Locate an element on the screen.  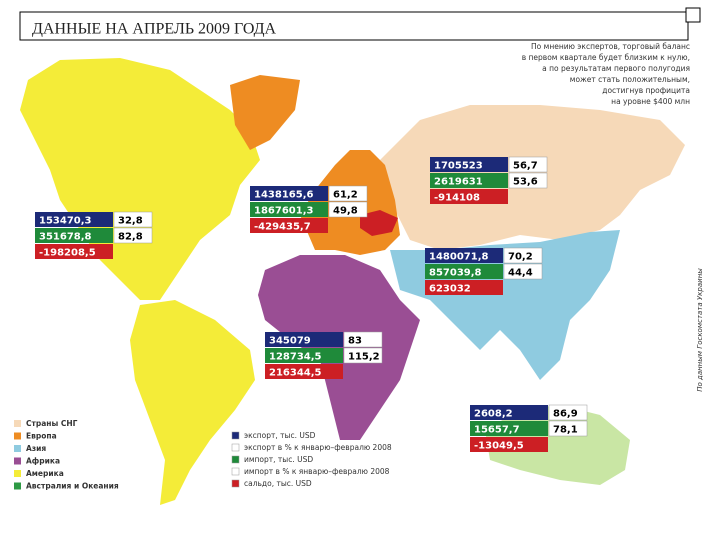
note-line: может стать положительным, is located at coordinates (630, 79).